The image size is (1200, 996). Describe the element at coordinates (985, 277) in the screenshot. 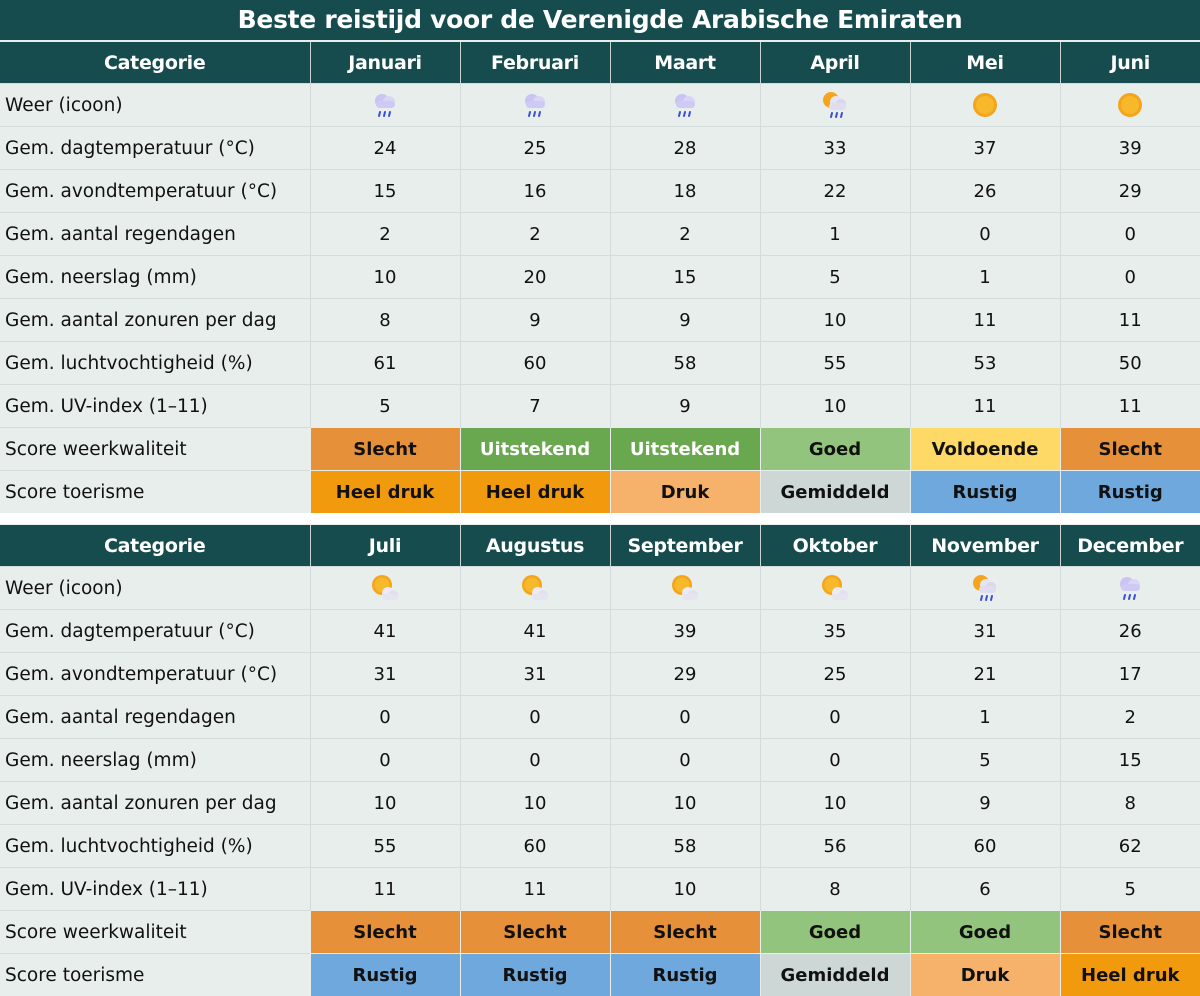

I see `precipitation-value: 1` at that location.